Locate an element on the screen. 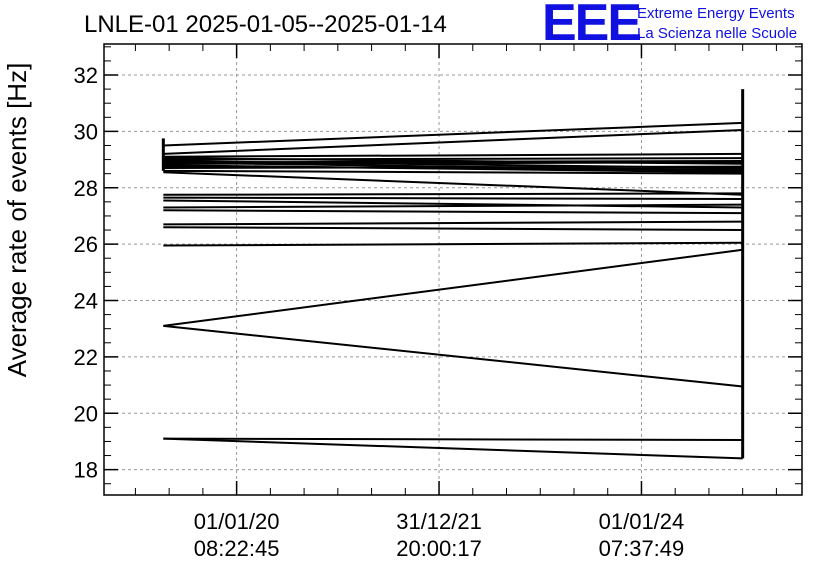 The width and height of the screenshot is (836, 572). y-tick-label: 30 is located at coordinates (86, 131).